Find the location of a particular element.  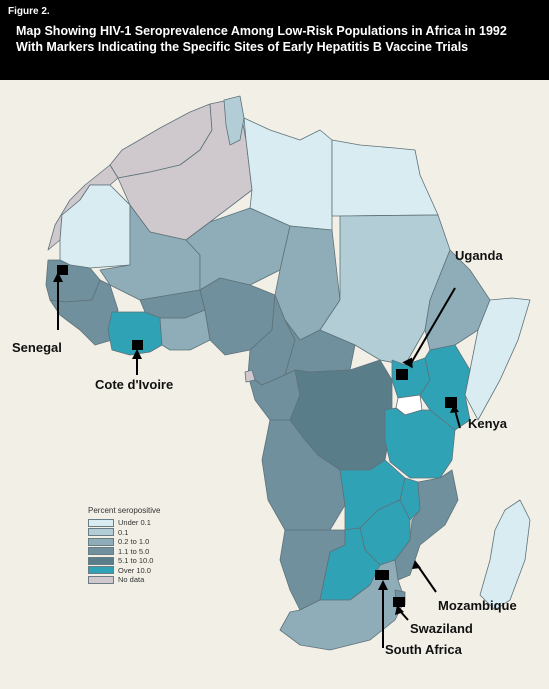

marker-kenya is located at coordinates (451, 402).